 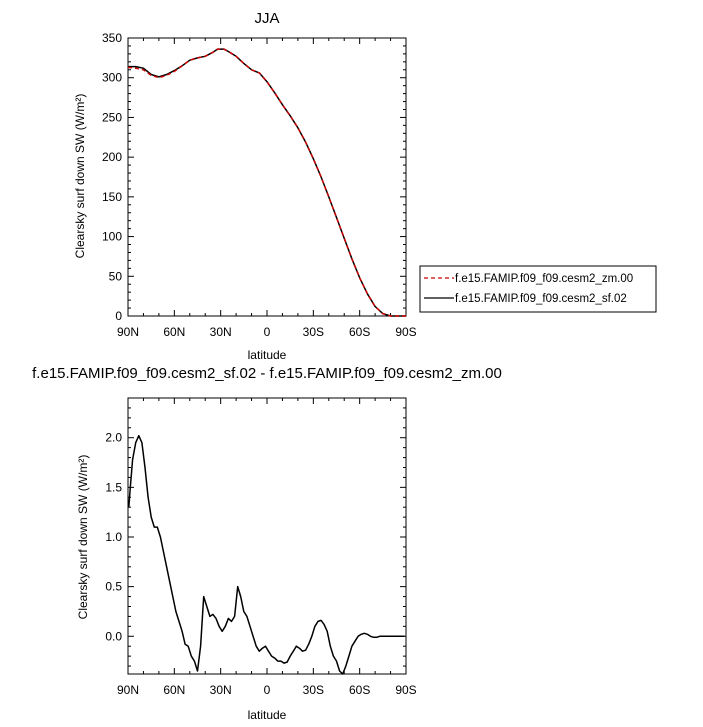 I want to click on series-line-difference, so click(x=266, y=554).